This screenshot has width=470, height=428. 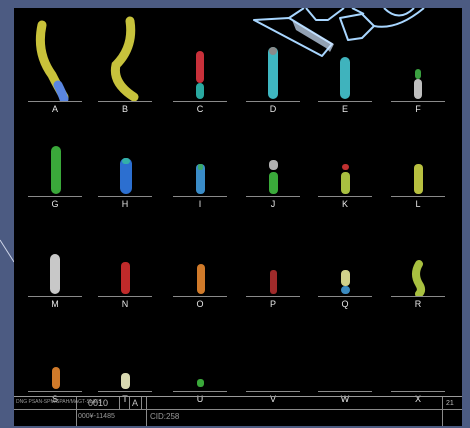 I want to click on chromosome-label: A, so click(x=54, y=109).